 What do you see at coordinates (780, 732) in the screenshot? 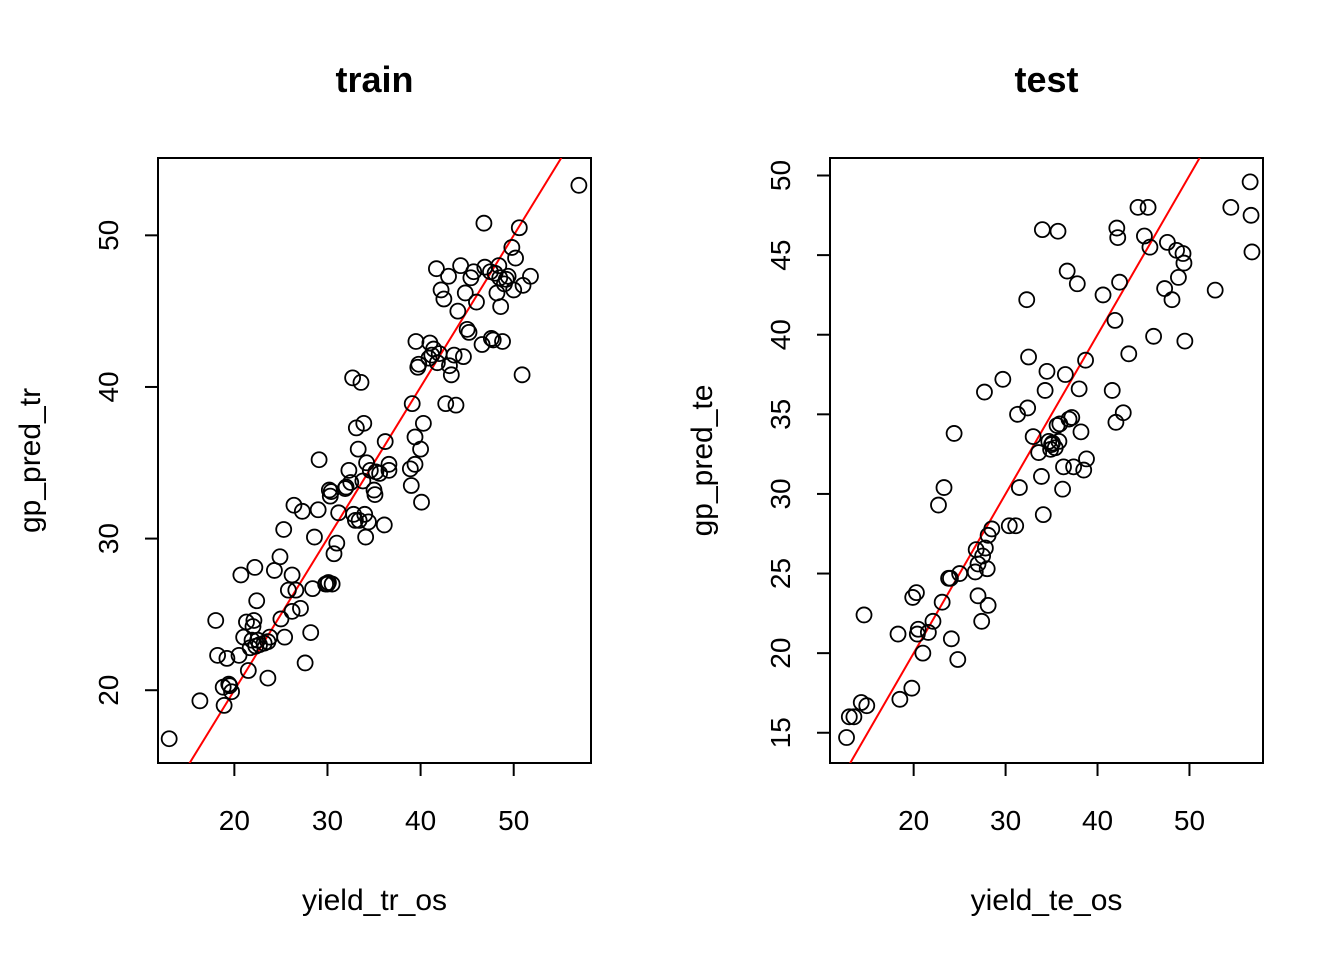
I see `y-tick-label: 15` at bounding box center [780, 732].